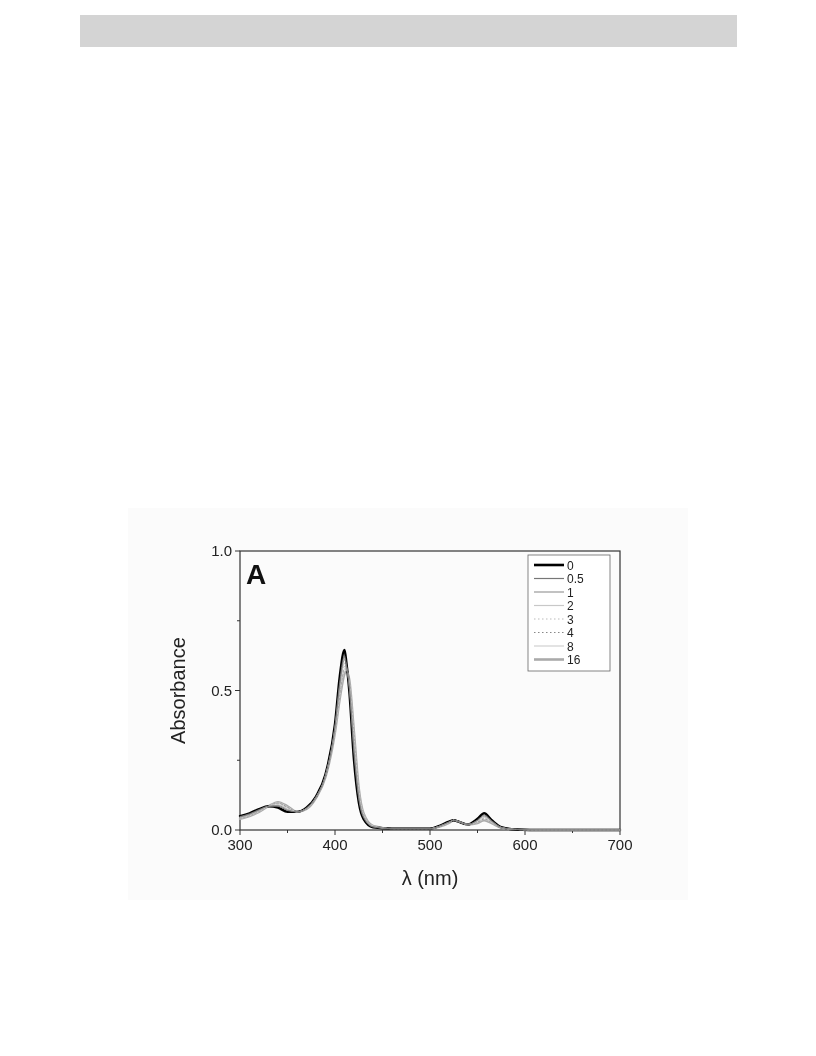 Image resolution: width=816 pixels, height=1056 pixels. I want to click on legend-label: 0.5, so click(576, 579).